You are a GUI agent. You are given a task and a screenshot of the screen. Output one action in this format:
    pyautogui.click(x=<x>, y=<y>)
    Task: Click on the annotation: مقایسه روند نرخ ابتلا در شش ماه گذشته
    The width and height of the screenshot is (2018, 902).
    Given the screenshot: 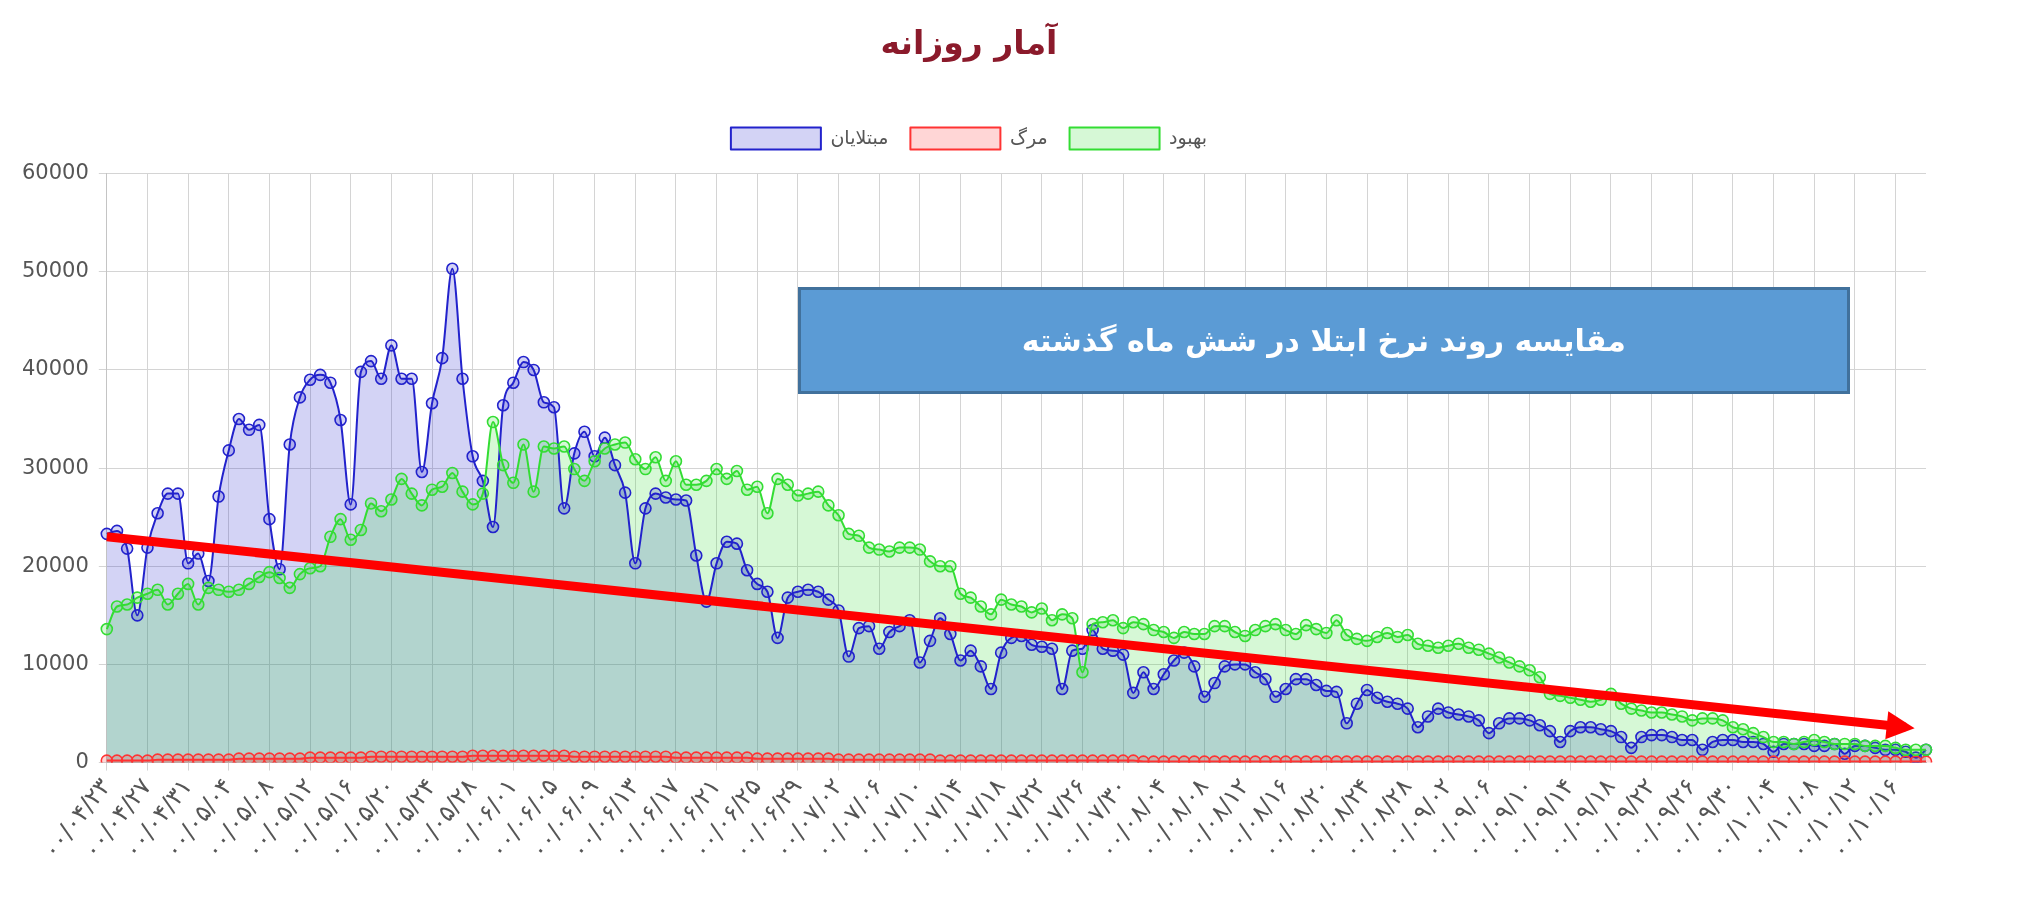 What is the action you would take?
    pyautogui.click(x=1323, y=341)
    